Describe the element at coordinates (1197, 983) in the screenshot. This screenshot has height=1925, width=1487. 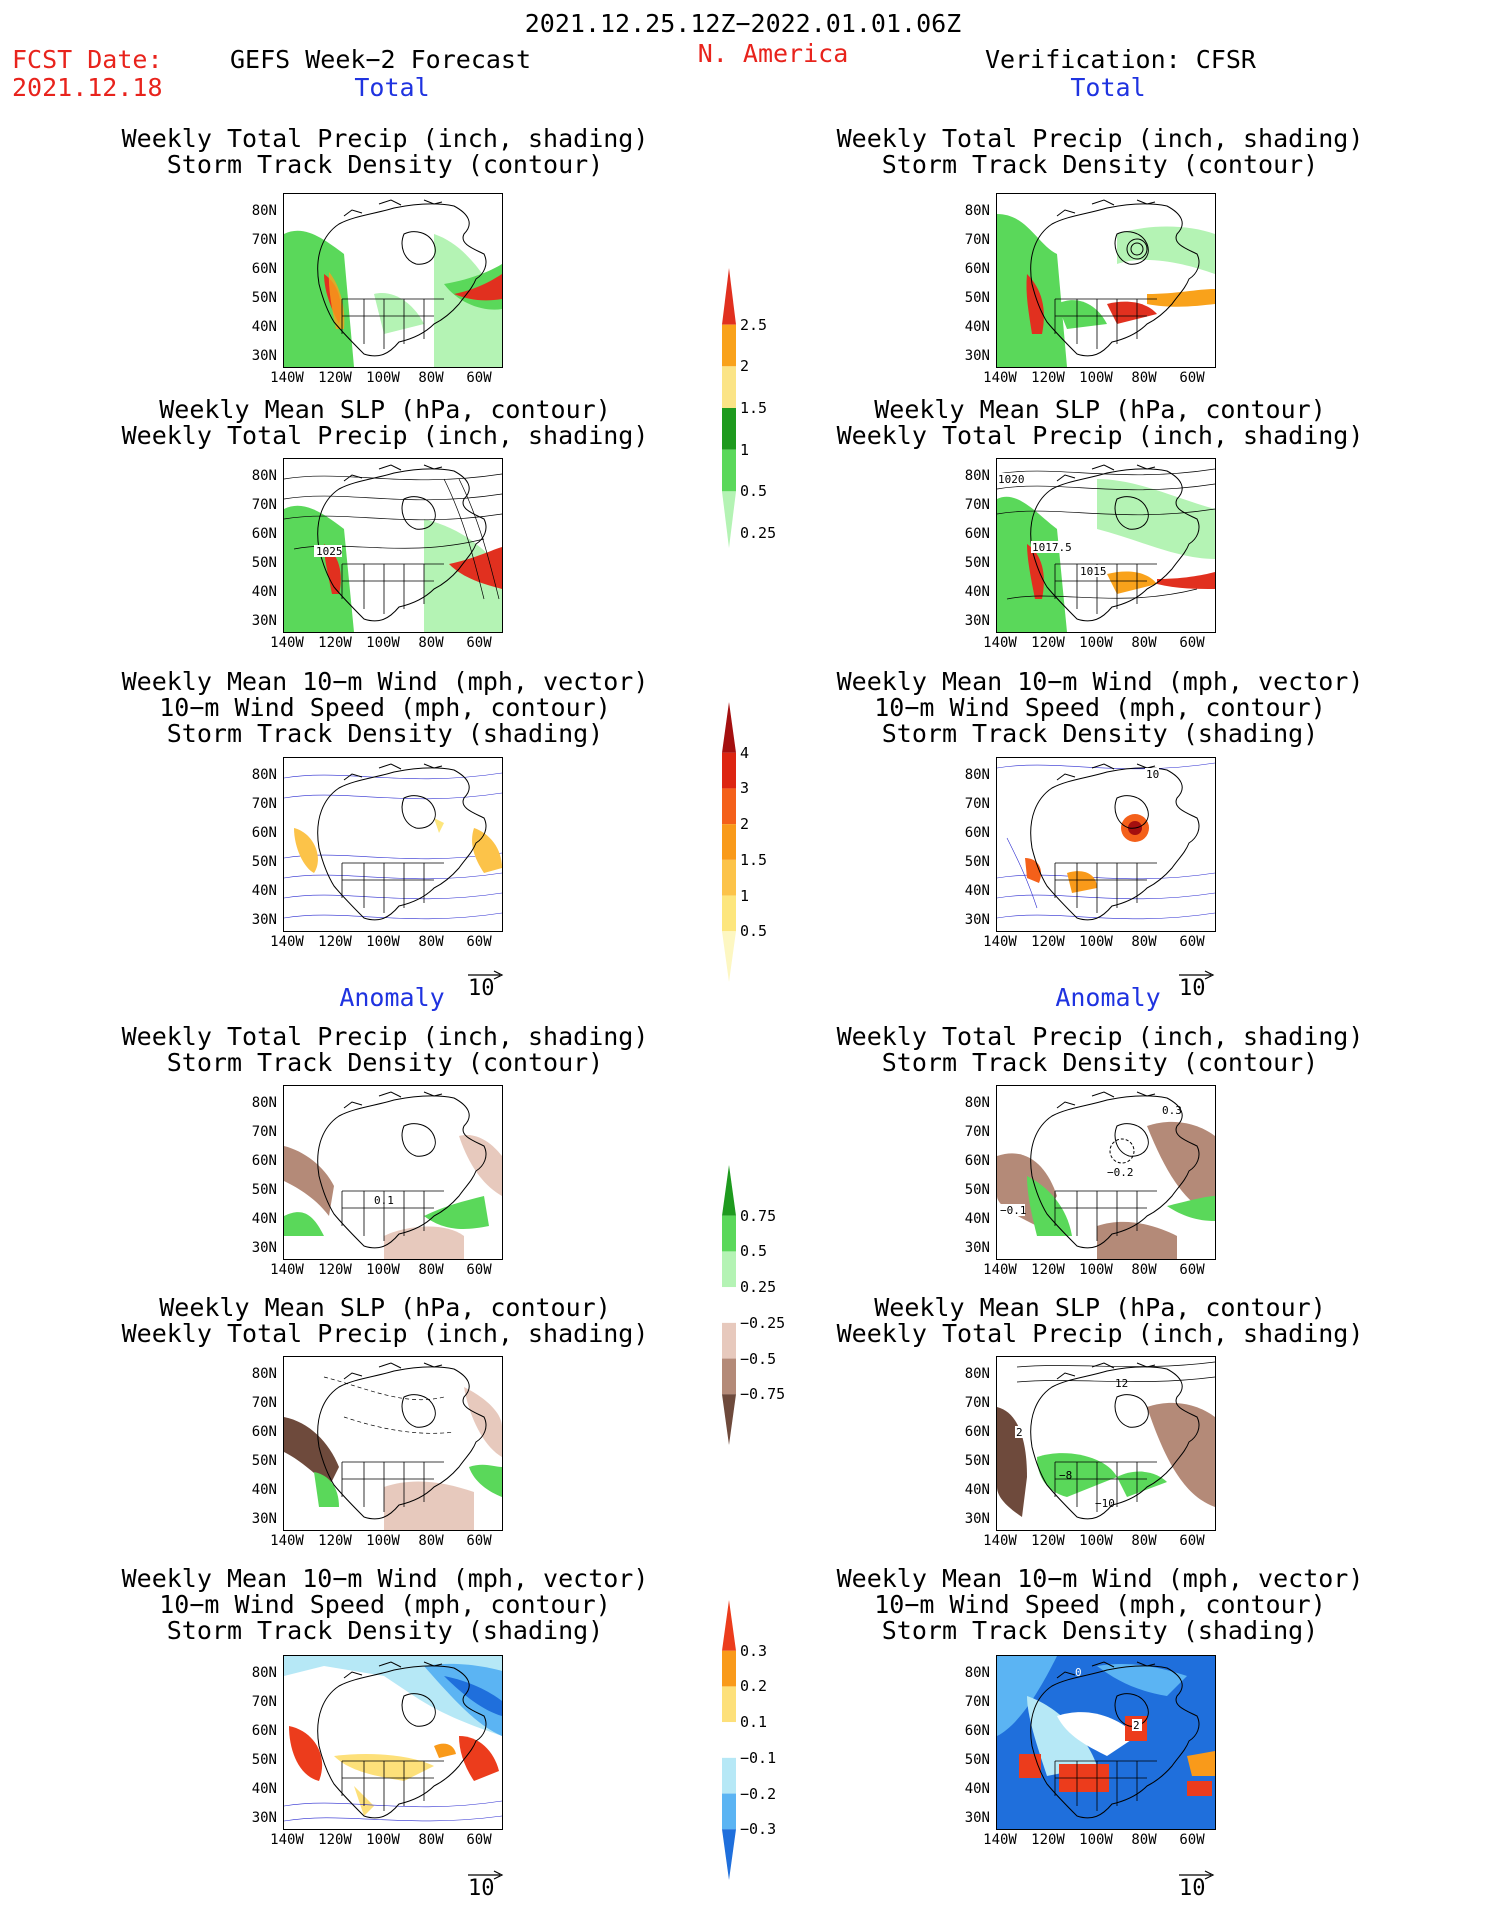
I see `vector-ref-cfsr-total: 10` at that location.